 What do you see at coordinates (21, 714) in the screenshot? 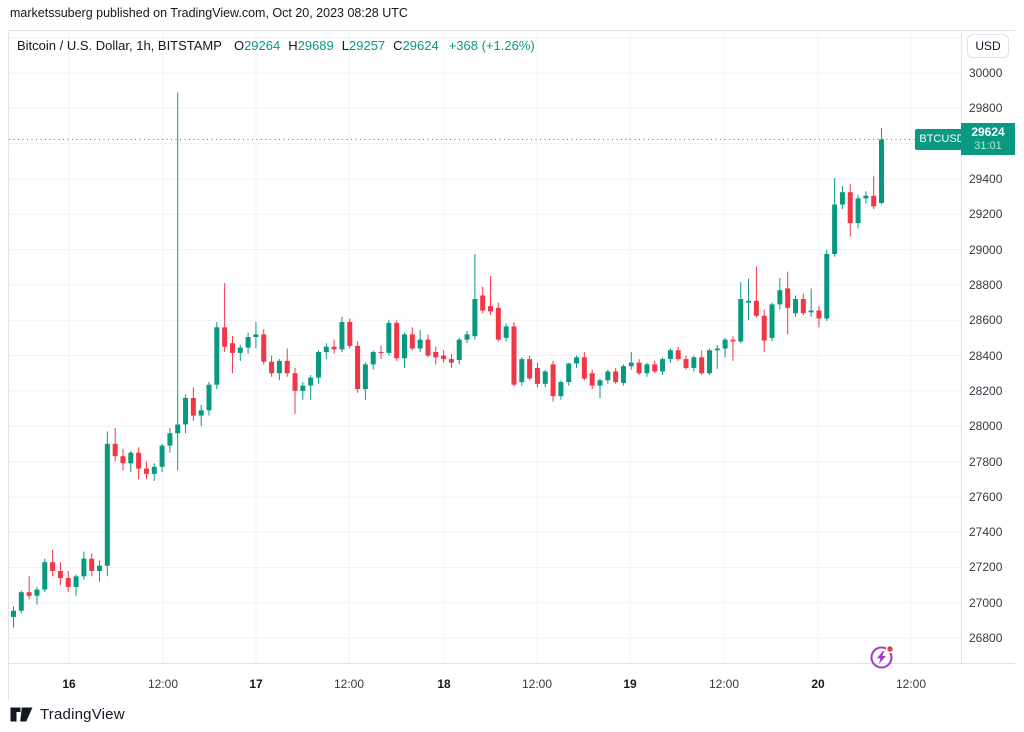
I see `tradingview-logo-icon` at bounding box center [21, 714].